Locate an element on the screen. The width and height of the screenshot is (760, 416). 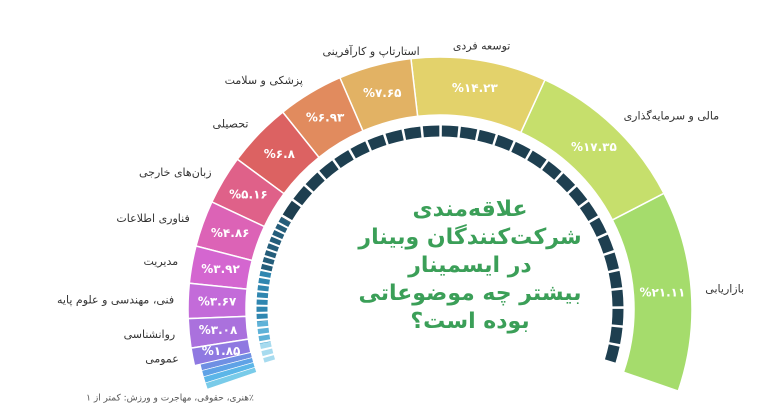
minor-segment is located at coordinates (231, 378).